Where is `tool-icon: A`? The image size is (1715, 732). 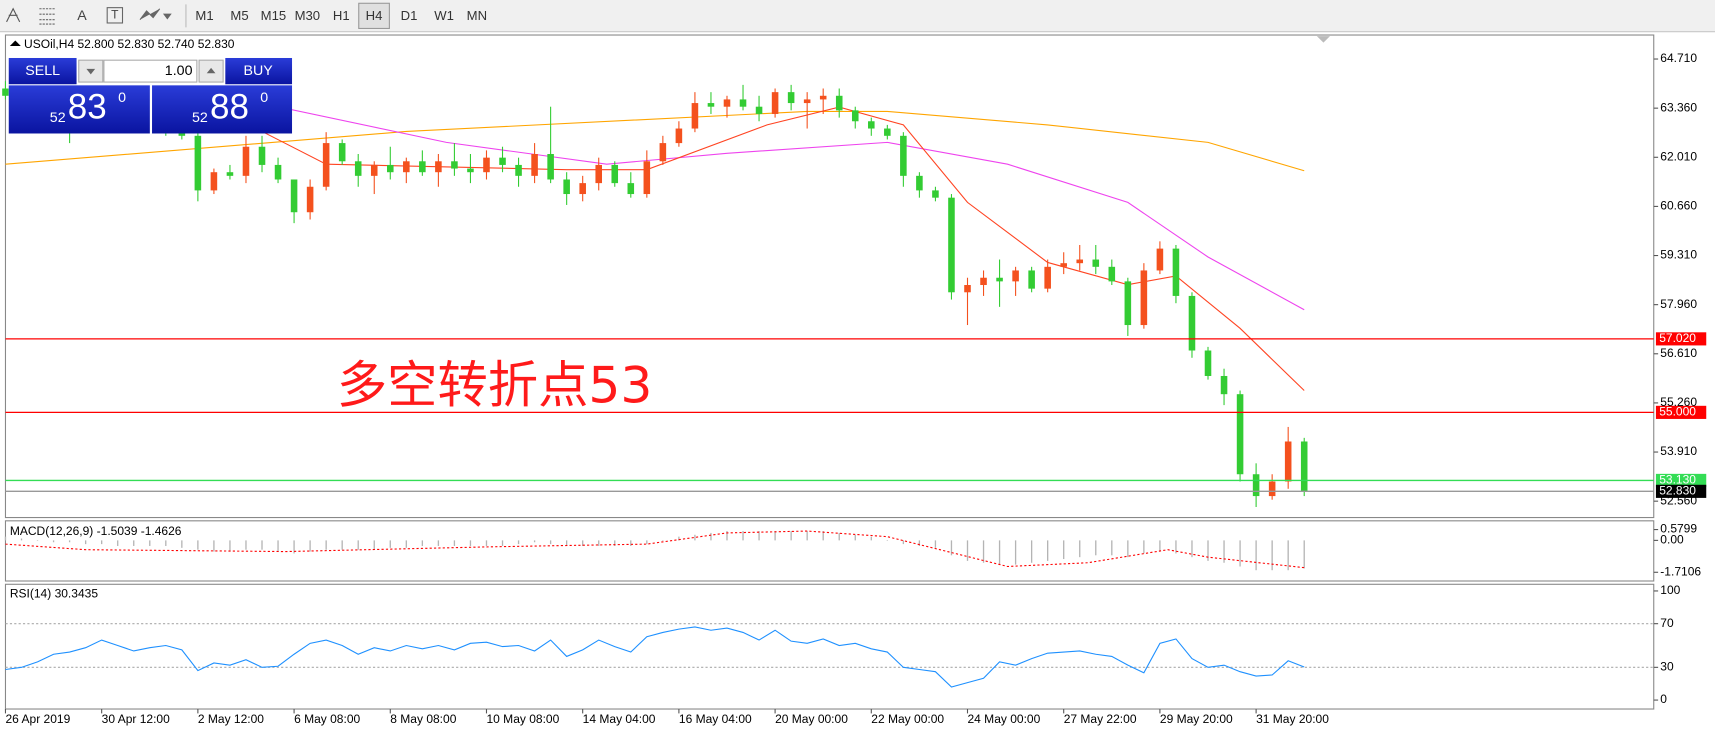 tool-icon: A is located at coordinates (82, 16).